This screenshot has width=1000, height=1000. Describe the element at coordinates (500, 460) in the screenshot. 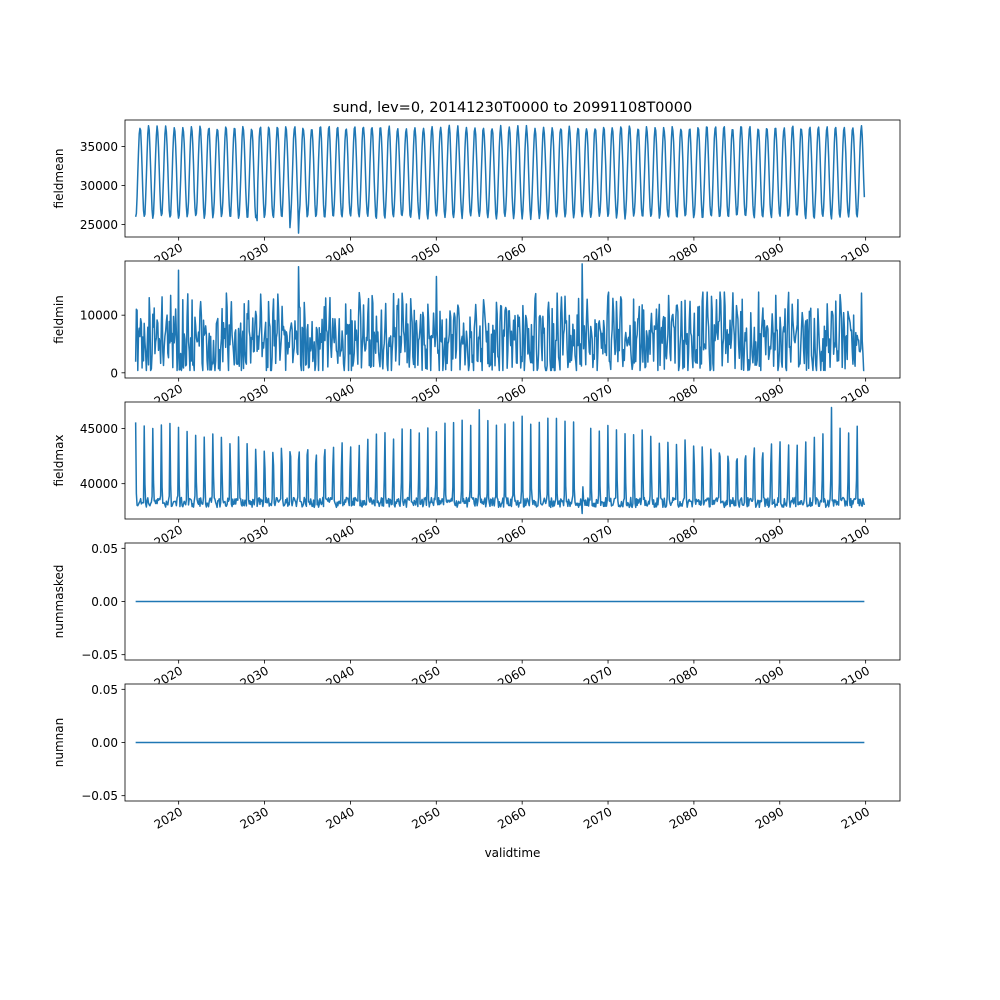

I see `series-line-fieldmax` at that location.